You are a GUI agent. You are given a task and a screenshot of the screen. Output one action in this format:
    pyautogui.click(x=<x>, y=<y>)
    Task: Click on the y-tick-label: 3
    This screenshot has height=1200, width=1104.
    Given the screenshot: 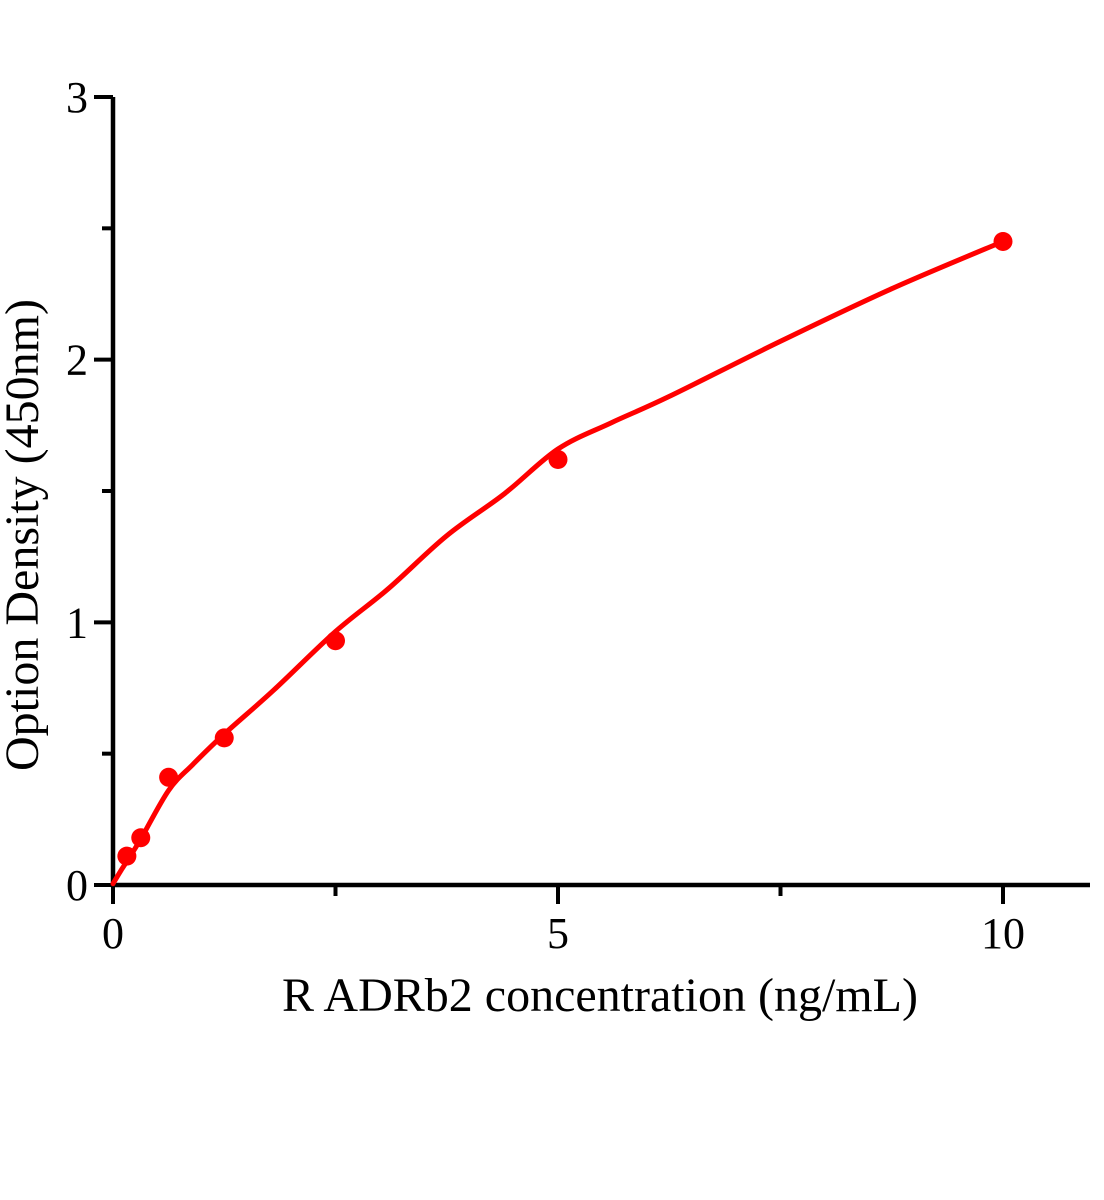 What is the action you would take?
    pyautogui.click(x=77, y=97)
    